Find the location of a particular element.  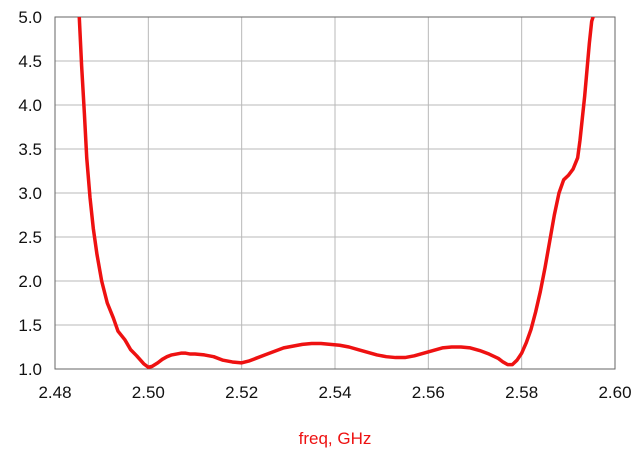

y-tick-label: 3.0 is located at coordinates (30, 193).